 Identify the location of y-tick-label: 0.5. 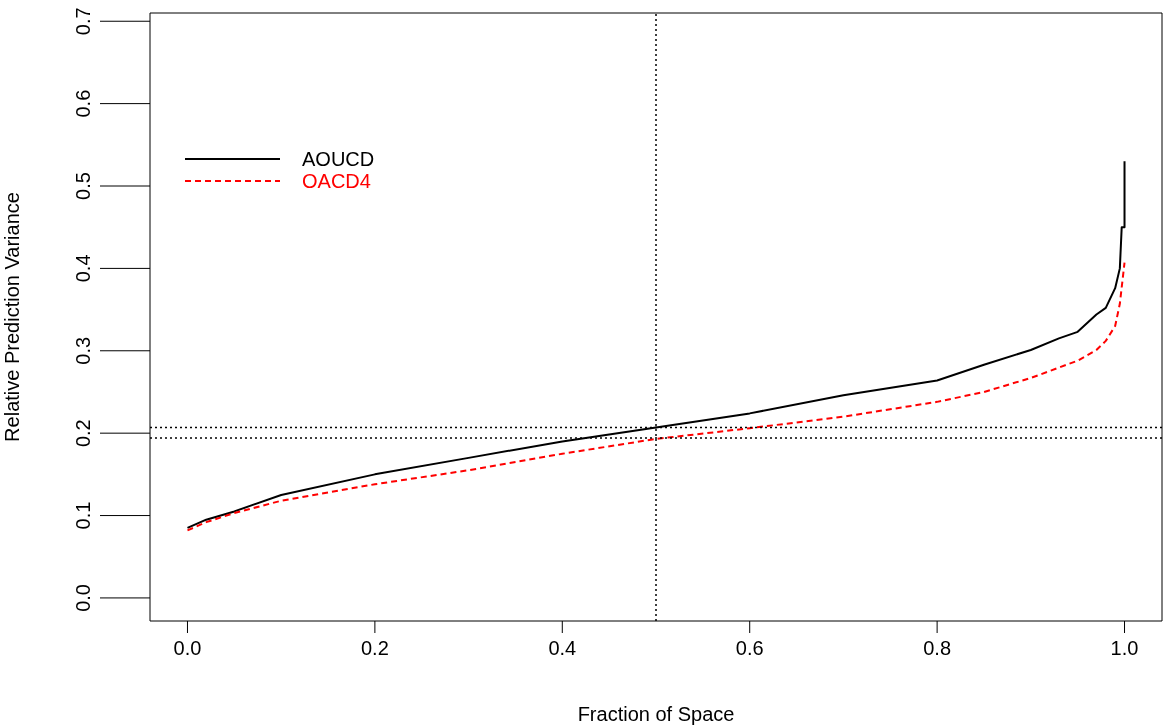
(83, 186).